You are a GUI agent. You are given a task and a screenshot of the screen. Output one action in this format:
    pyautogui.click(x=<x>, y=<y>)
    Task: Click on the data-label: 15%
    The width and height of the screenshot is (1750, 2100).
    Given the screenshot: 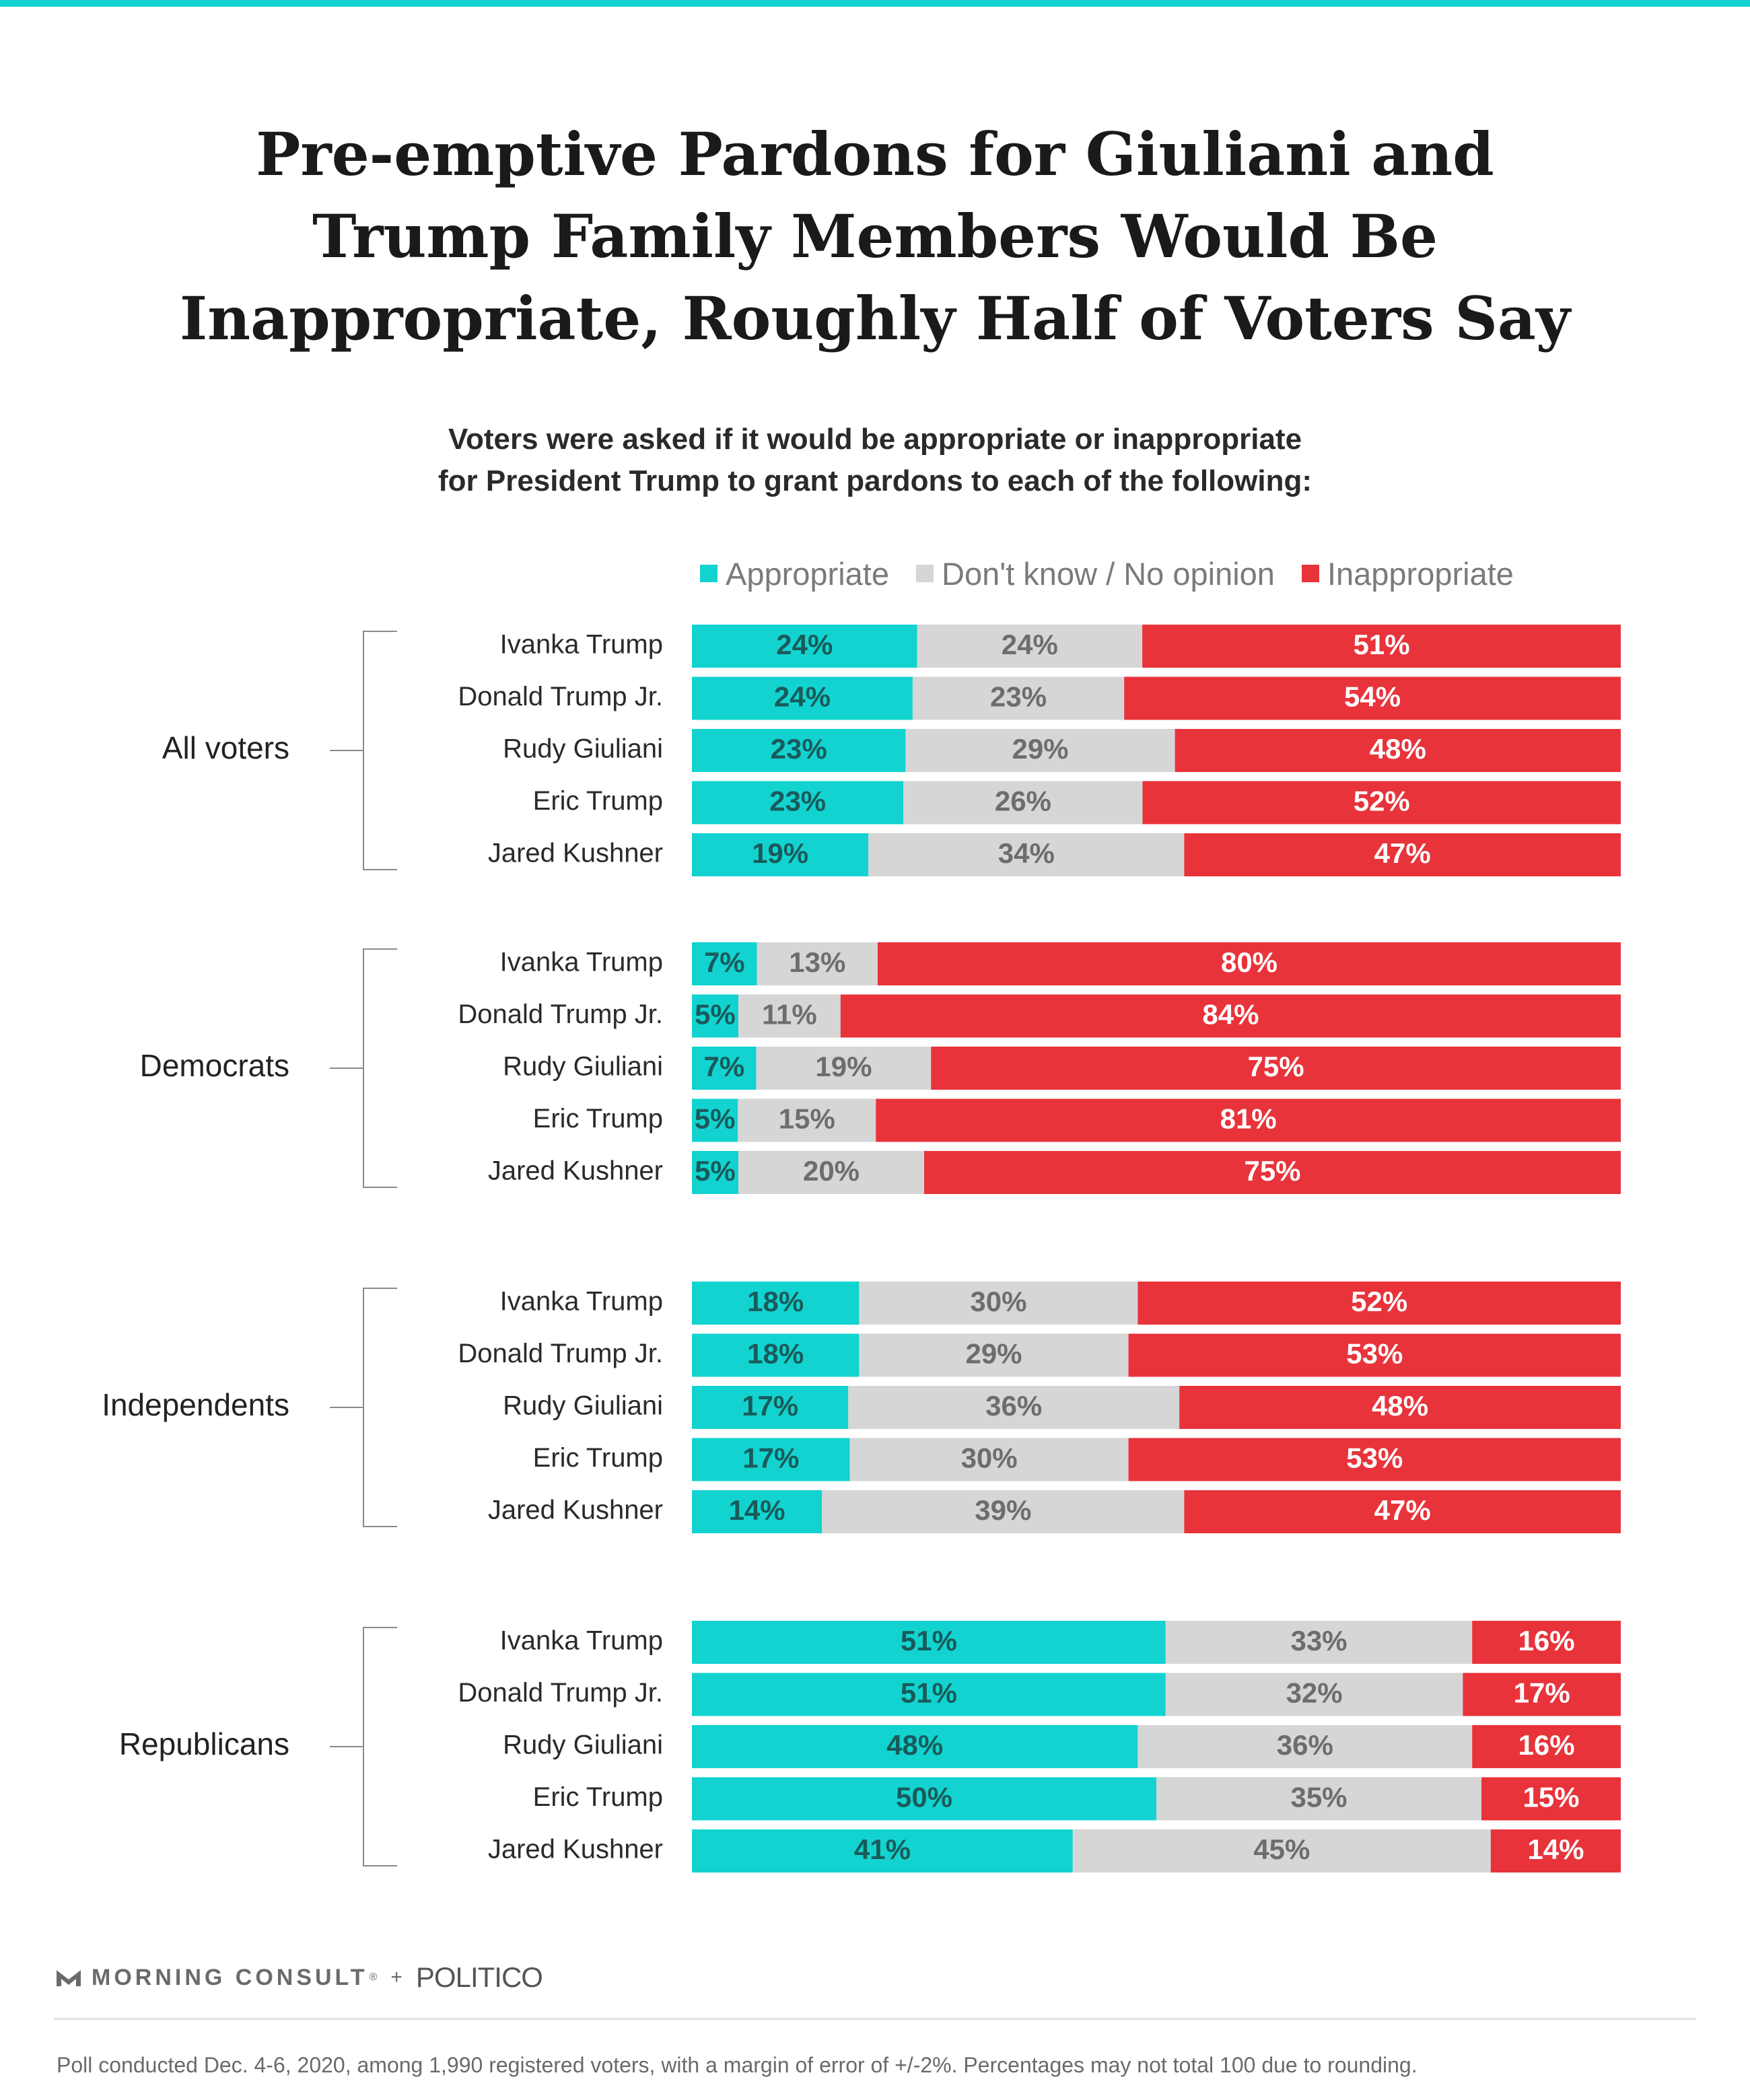 What is the action you would take?
    pyautogui.click(x=807, y=1119)
    